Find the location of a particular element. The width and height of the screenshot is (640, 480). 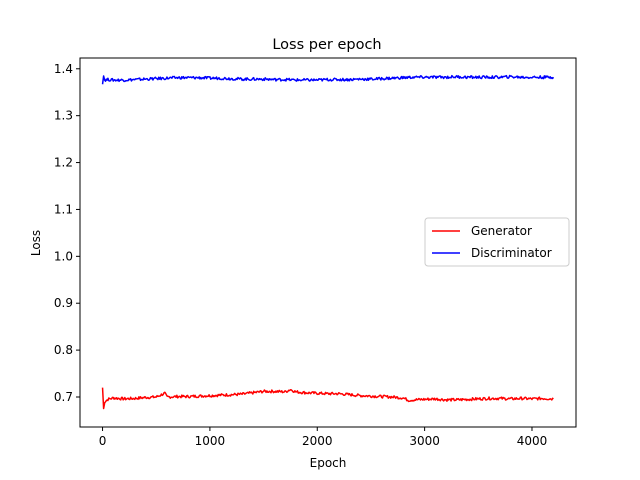

legend-box is located at coordinates (497, 242).